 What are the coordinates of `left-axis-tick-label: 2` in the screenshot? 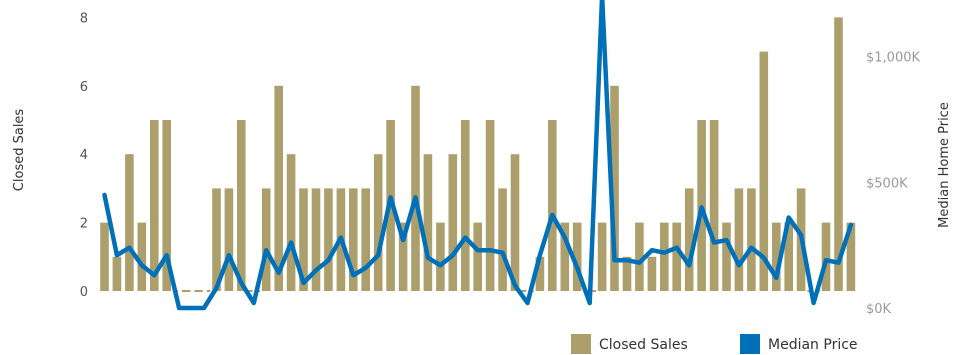 It's located at (84, 224).